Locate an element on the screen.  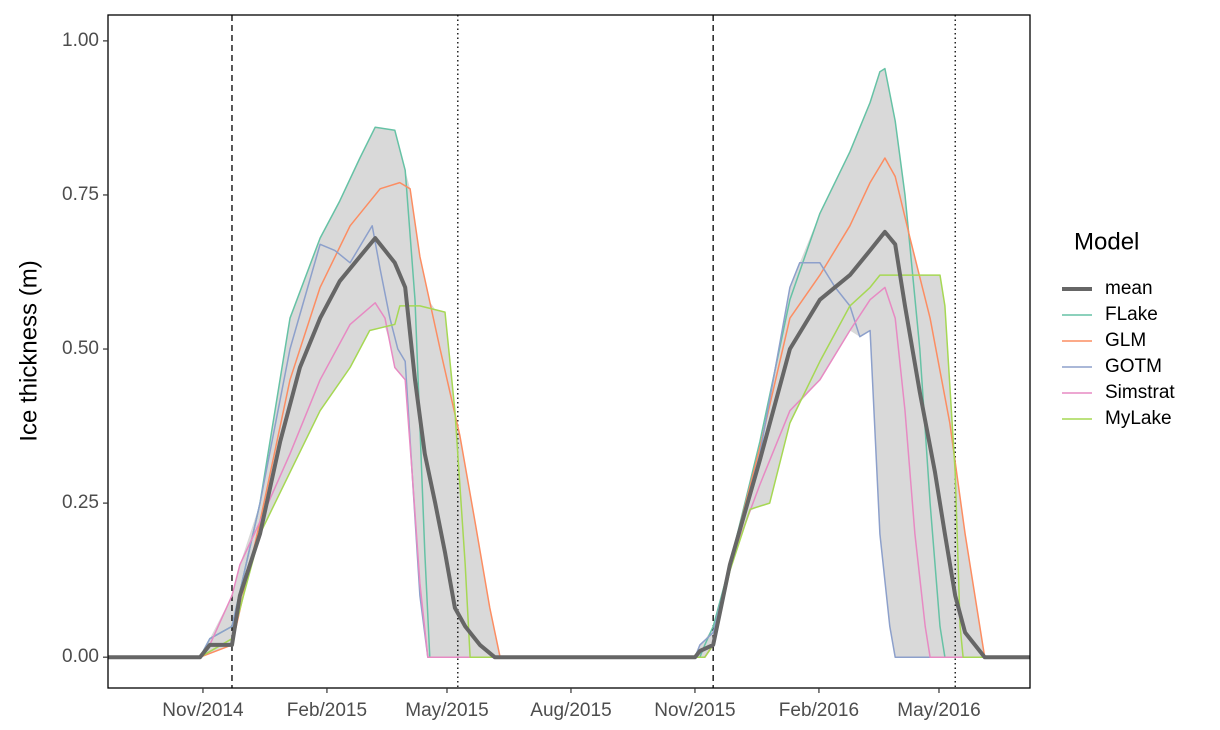
legend-label: mean is located at coordinates (1129, 288).